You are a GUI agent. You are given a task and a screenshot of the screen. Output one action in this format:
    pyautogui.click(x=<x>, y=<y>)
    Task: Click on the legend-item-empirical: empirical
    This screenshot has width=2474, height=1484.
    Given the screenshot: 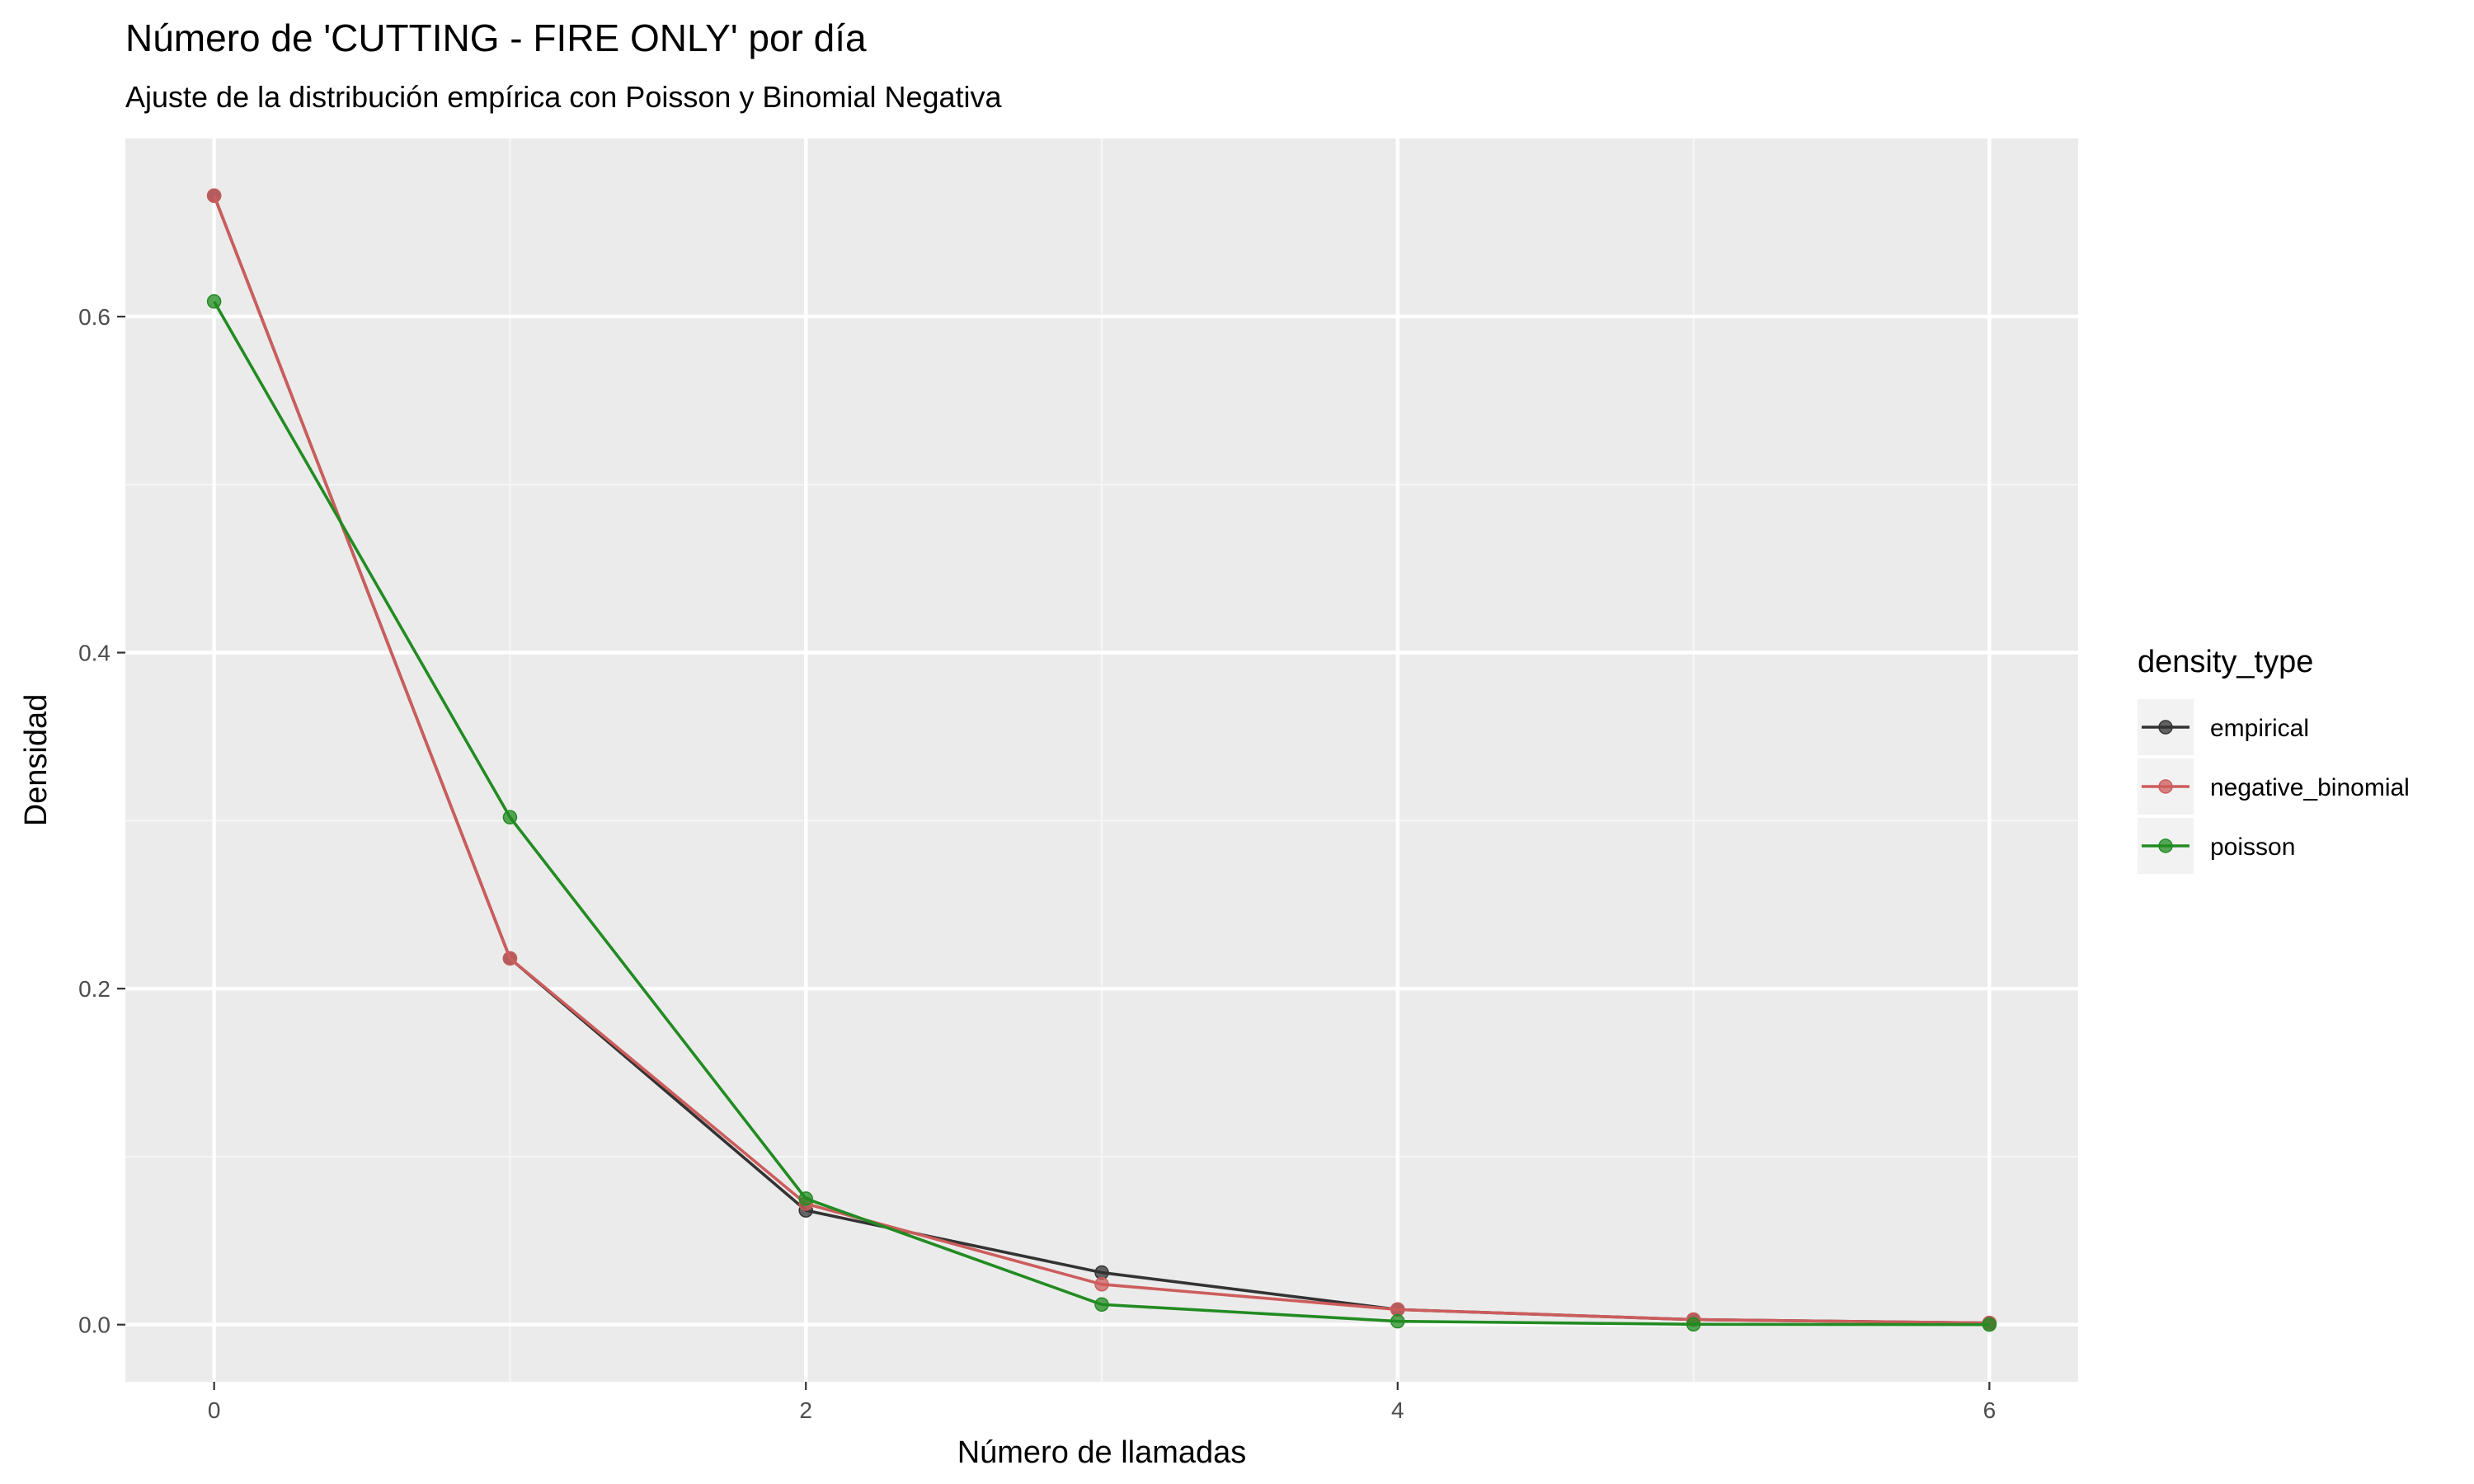 What is the action you would take?
    pyautogui.click(x=2223, y=727)
    